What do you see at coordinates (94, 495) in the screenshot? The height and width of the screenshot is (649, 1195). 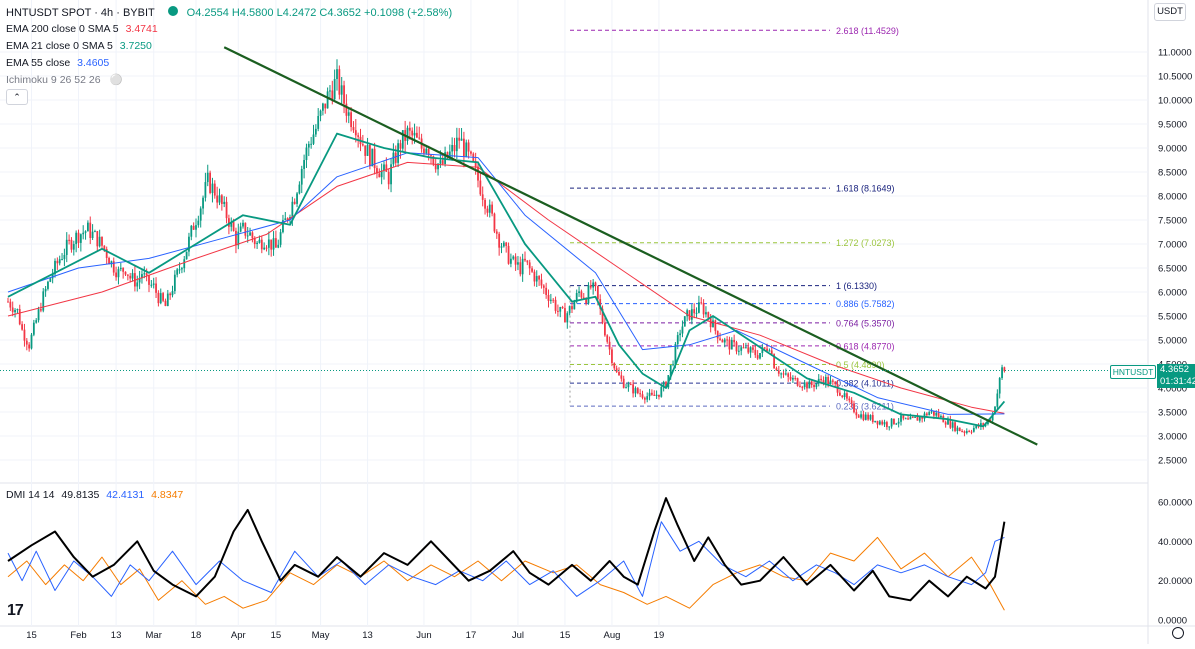 I see `dmi-header: DMI 14 14 49.8135 42.4131 4.8347` at bounding box center [94, 495].